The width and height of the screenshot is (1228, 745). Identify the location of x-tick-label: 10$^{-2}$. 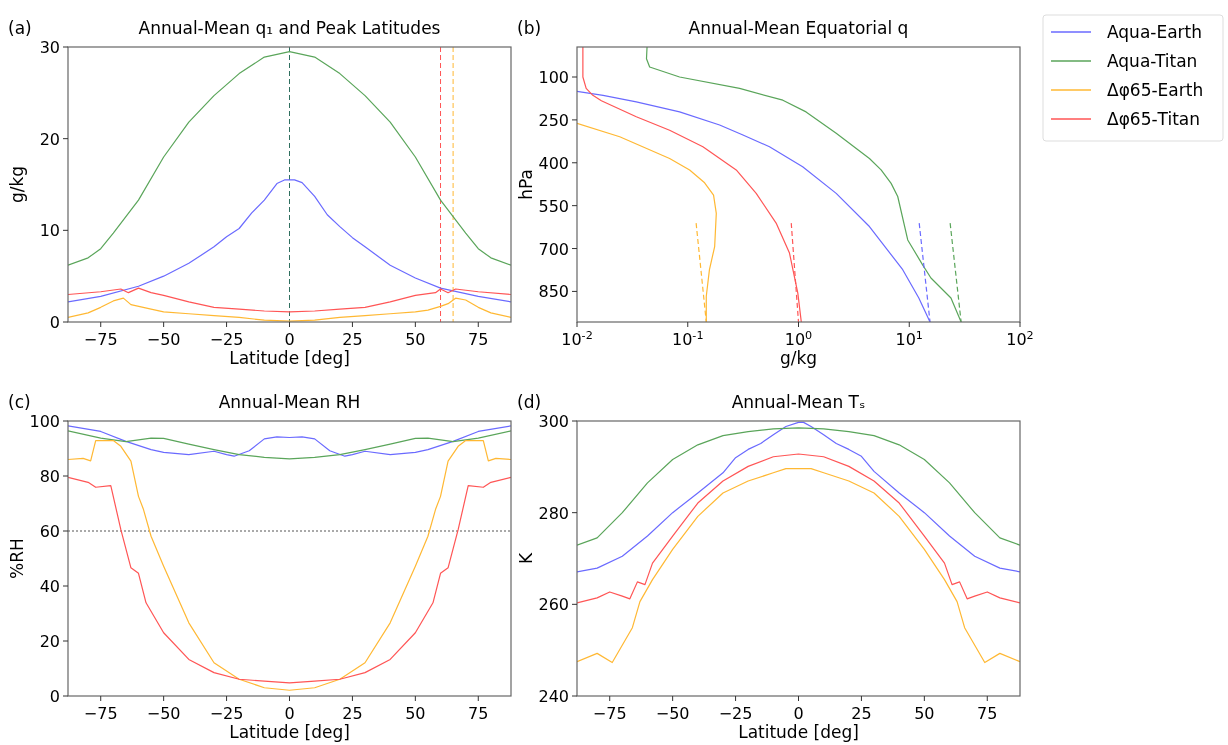
(577, 338).